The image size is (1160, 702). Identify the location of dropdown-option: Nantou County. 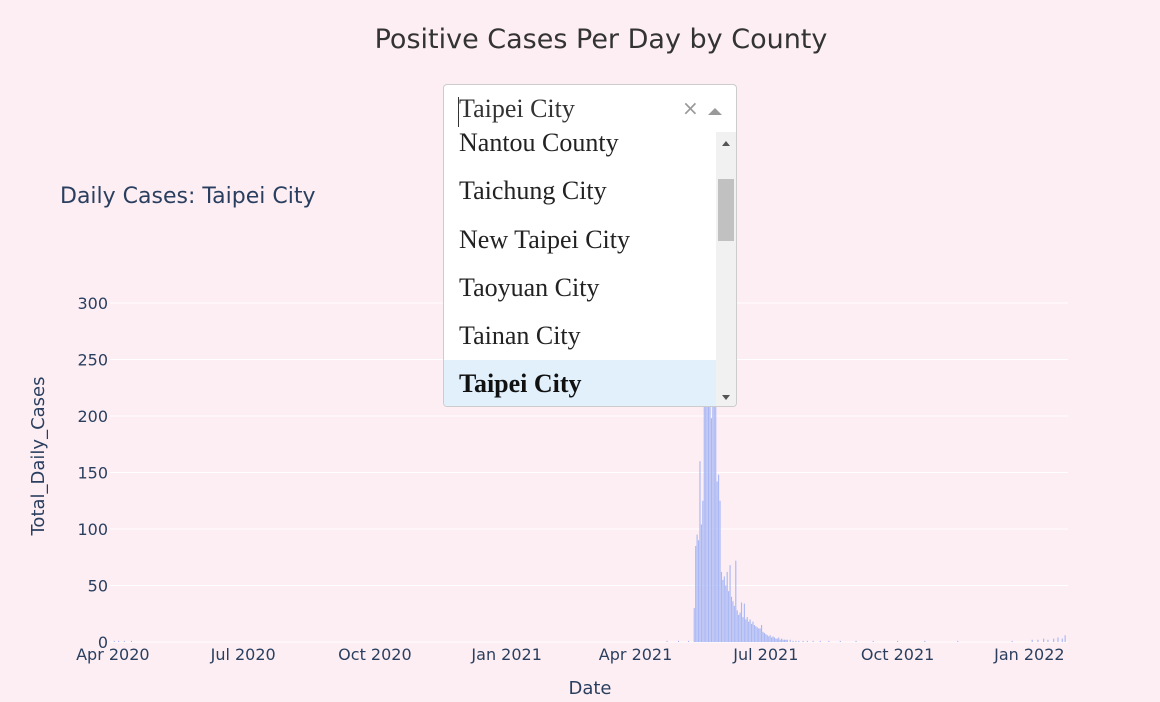
(539, 144).